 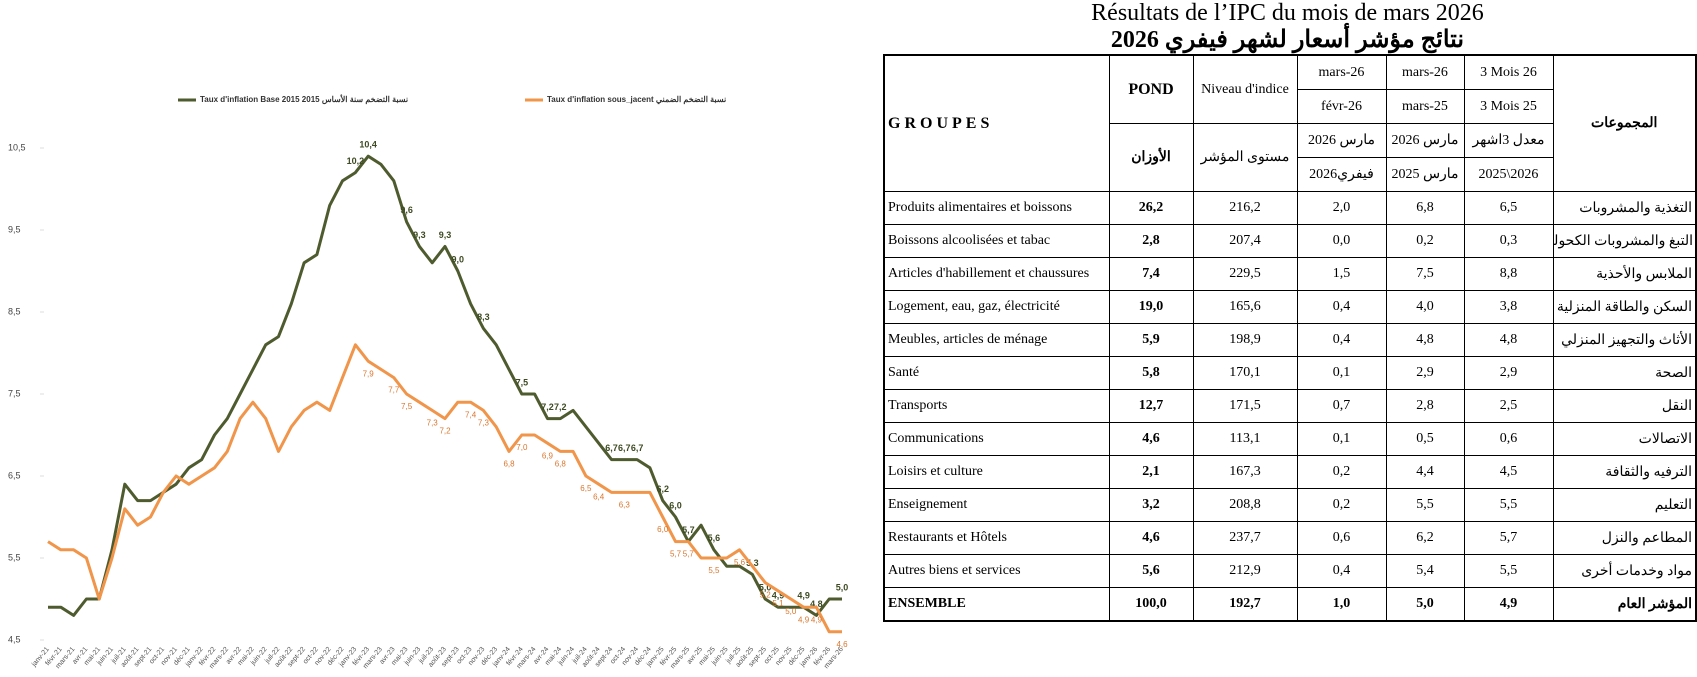 I want to click on header-period-ar: 2025\2026, so click(x=1508, y=174).